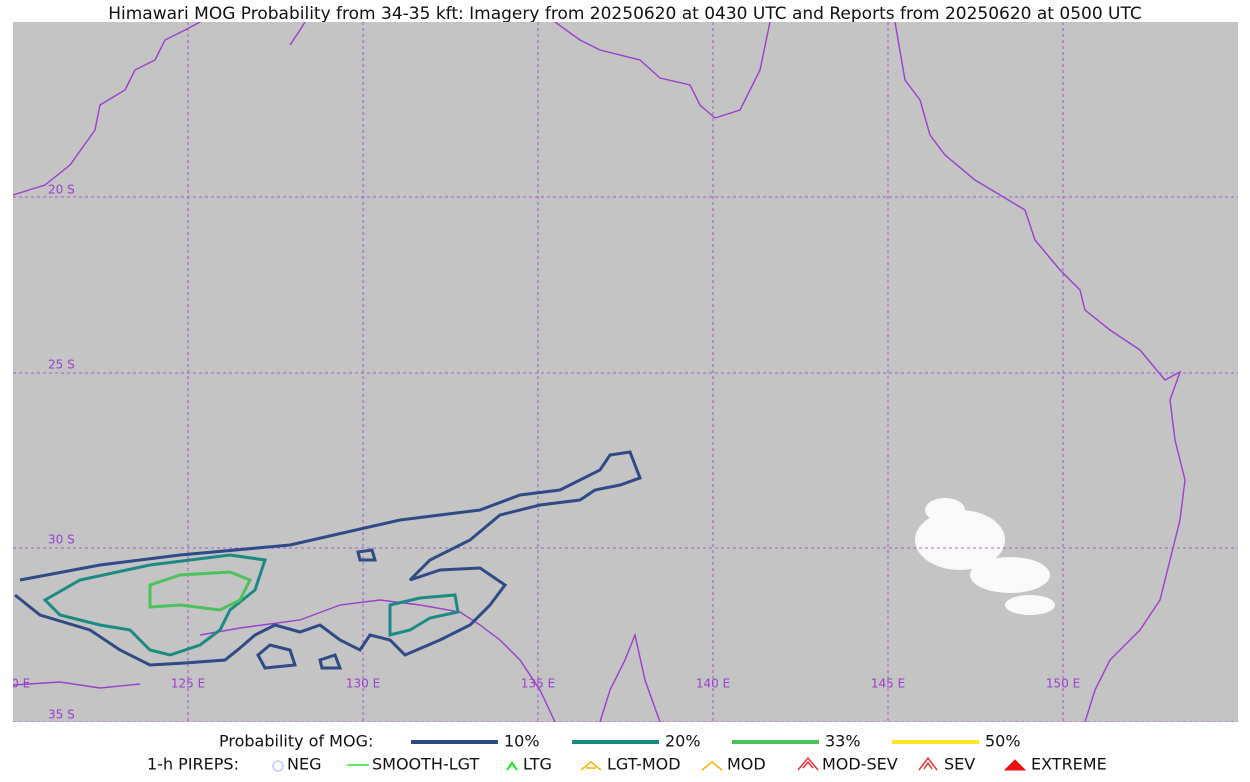  Describe the element at coordinates (746, 764) in the screenshot. I see `pirep-label: MOD` at that location.